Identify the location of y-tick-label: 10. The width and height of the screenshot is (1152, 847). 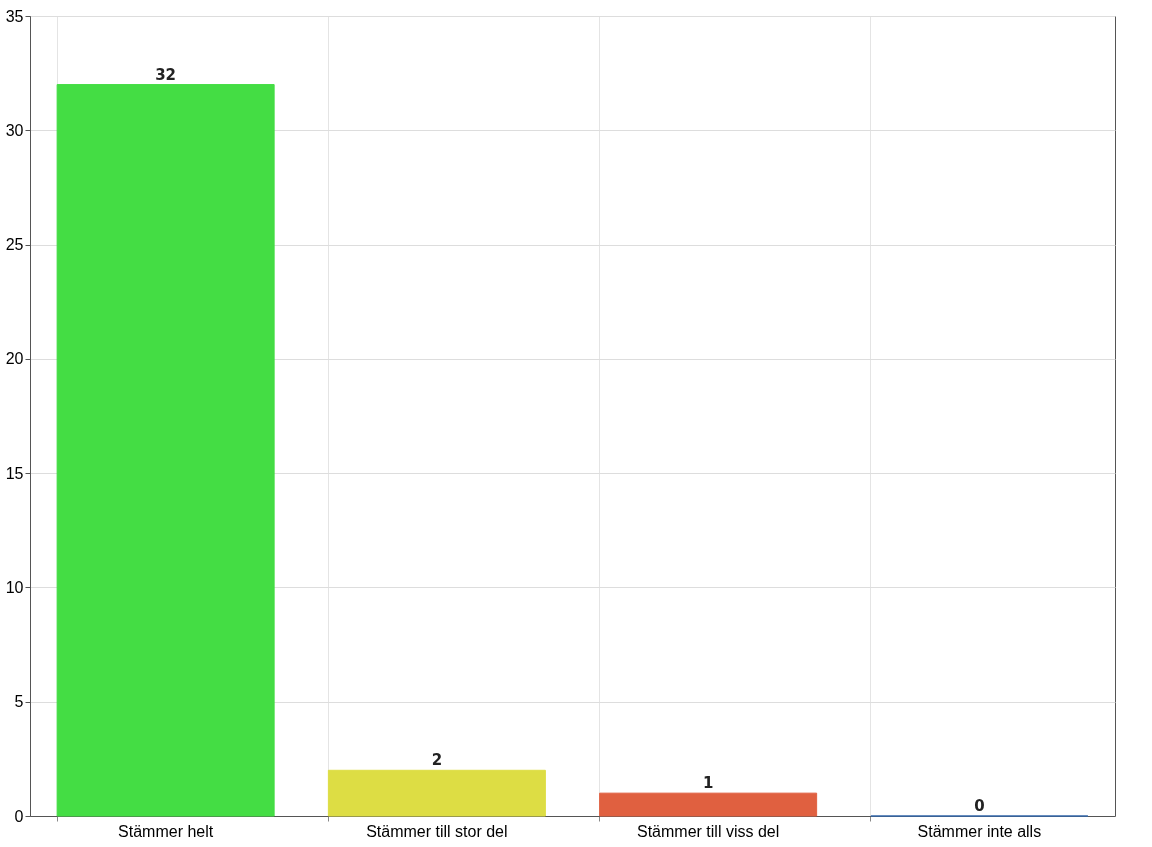
(14, 587).